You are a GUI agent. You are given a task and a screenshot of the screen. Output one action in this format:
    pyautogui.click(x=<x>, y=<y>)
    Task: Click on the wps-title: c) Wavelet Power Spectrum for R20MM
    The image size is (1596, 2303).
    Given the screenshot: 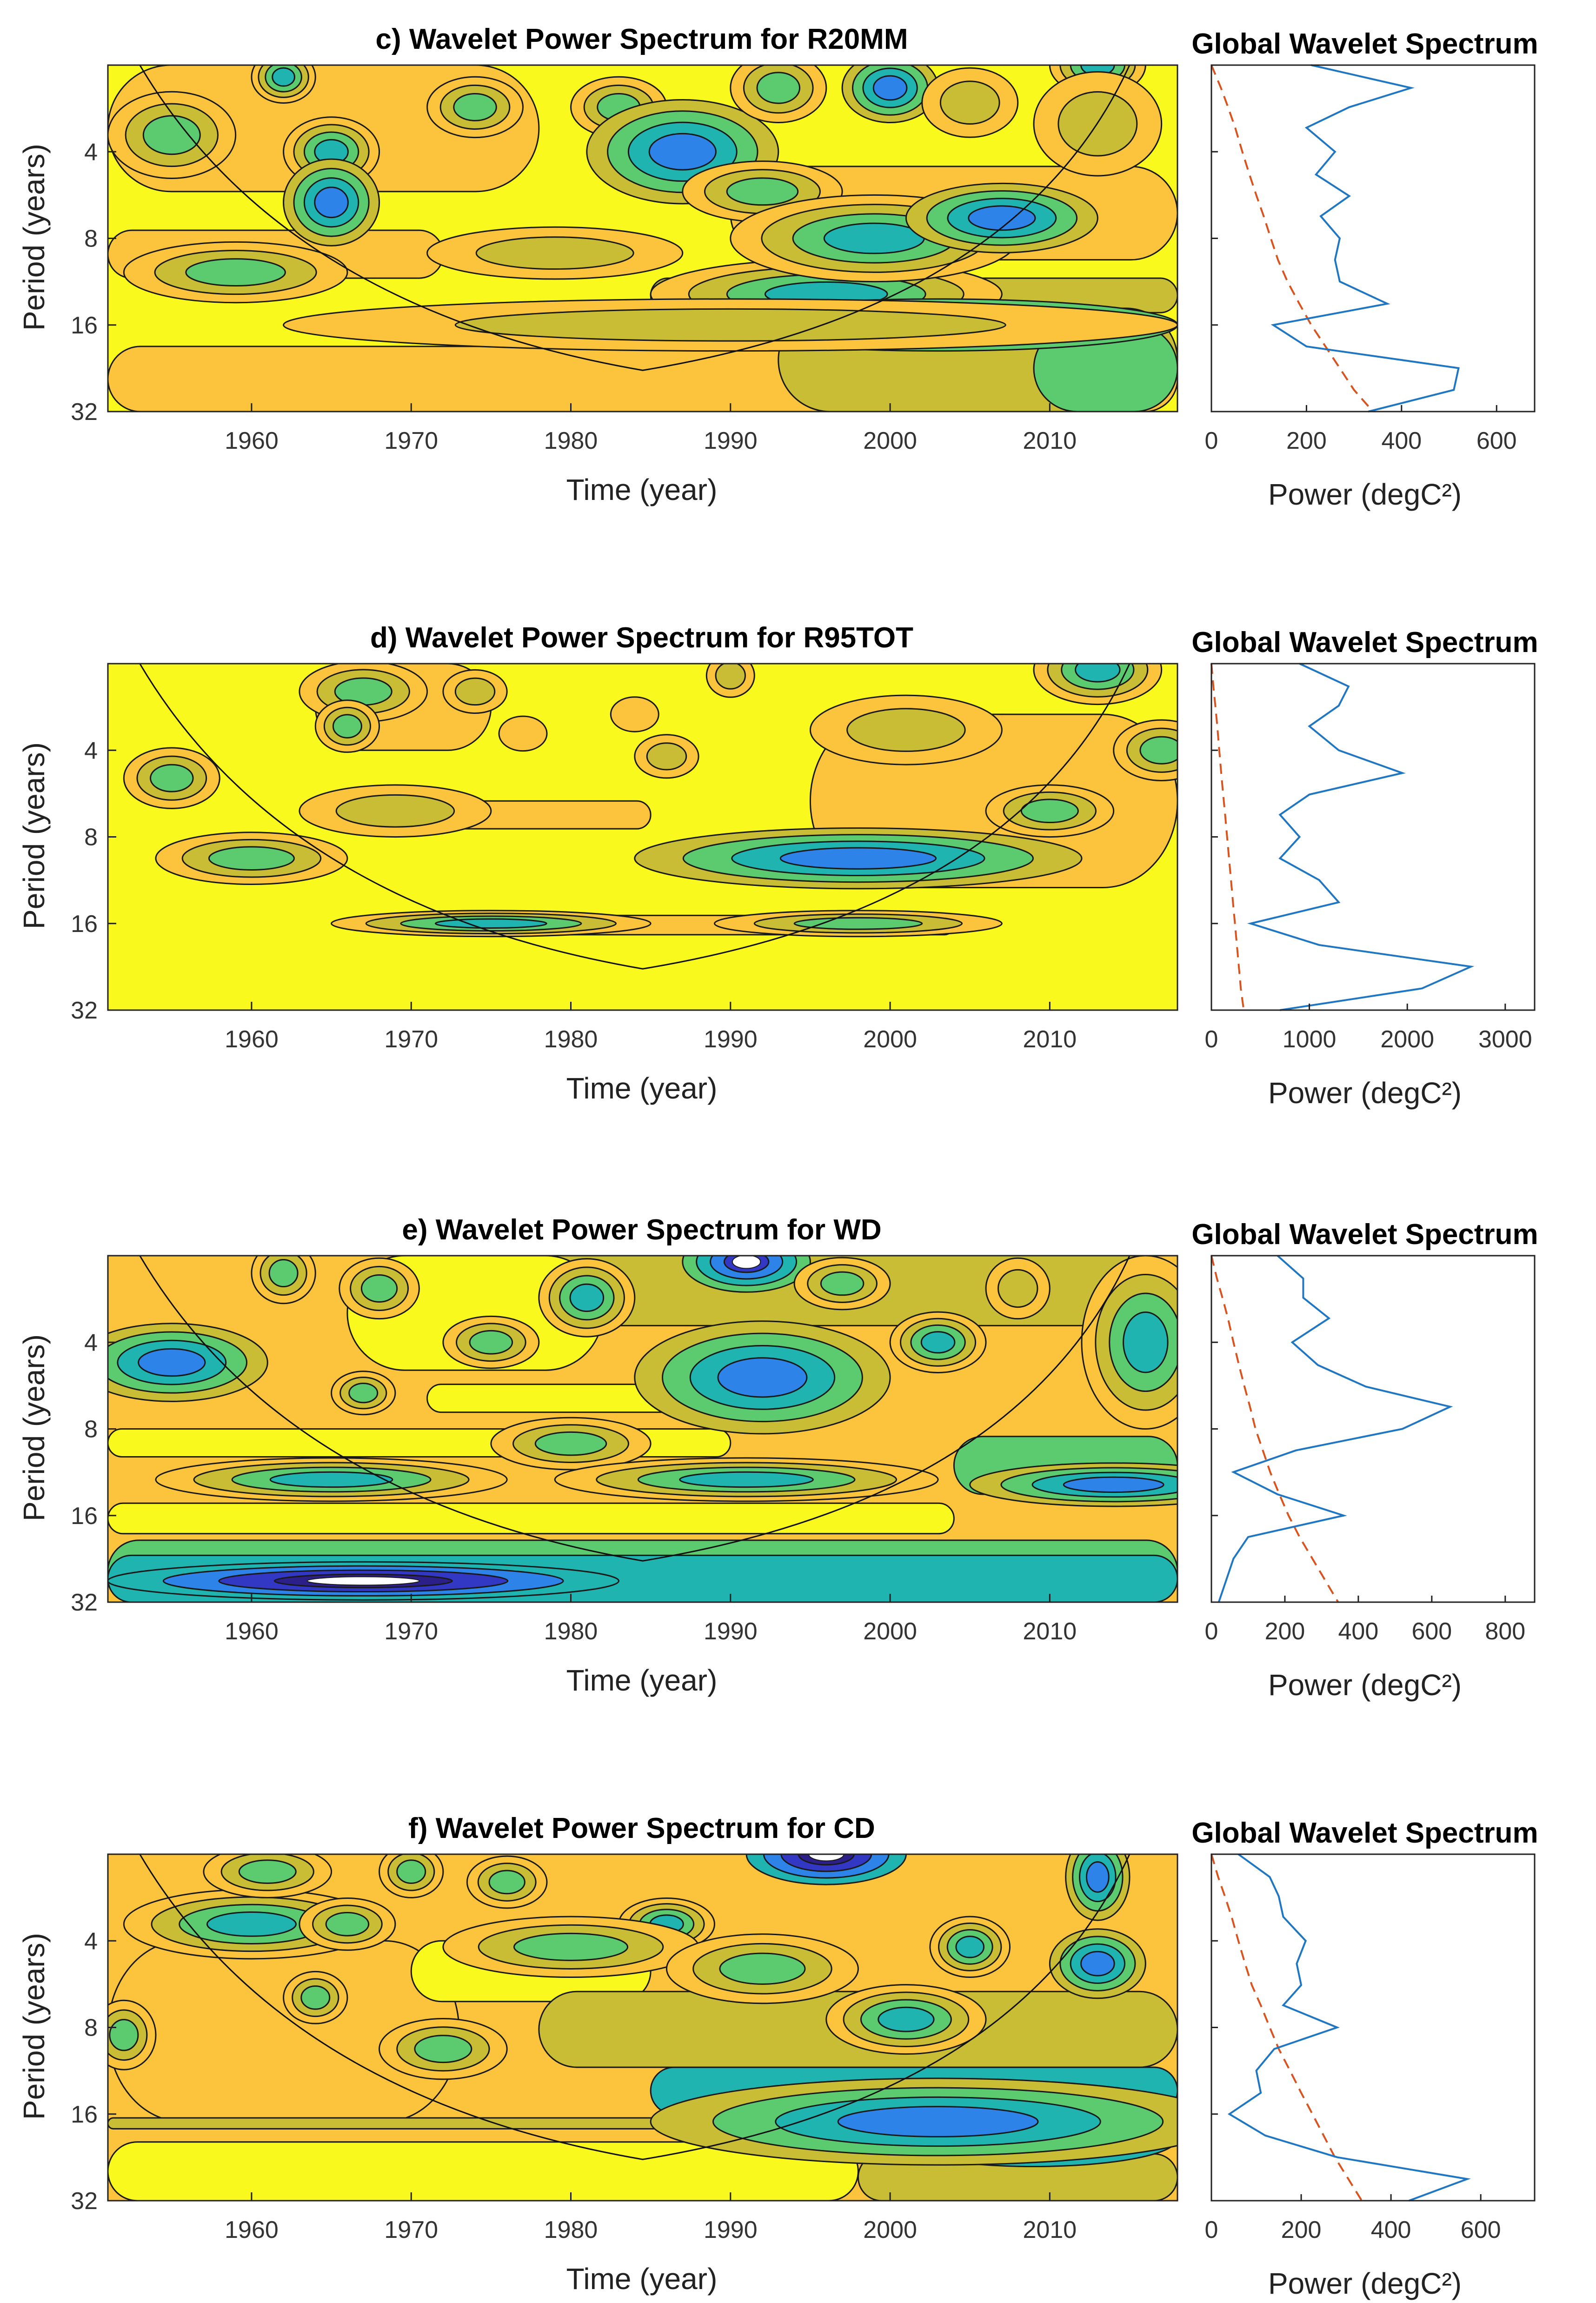 What is the action you would take?
    pyautogui.click(x=642, y=39)
    